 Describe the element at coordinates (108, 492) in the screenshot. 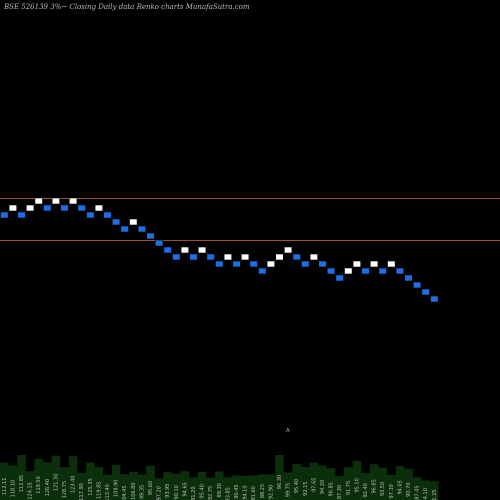

I see `volume-value-label: 113.40` at that location.